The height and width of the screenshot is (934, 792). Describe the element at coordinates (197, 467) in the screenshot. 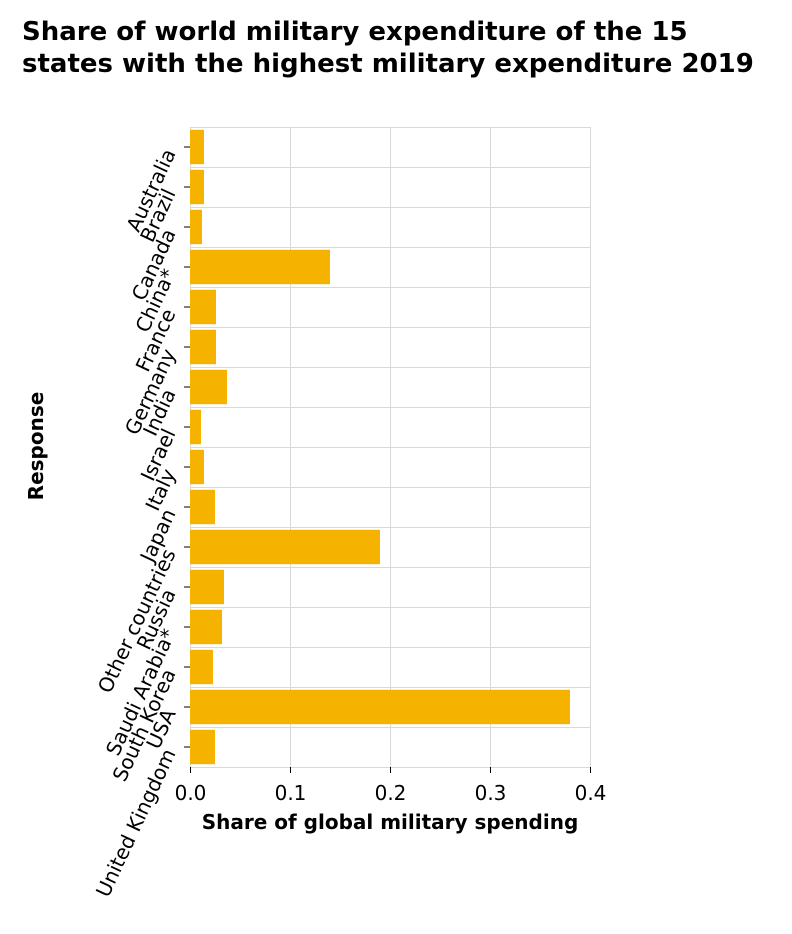

I see `bar-italy` at that location.